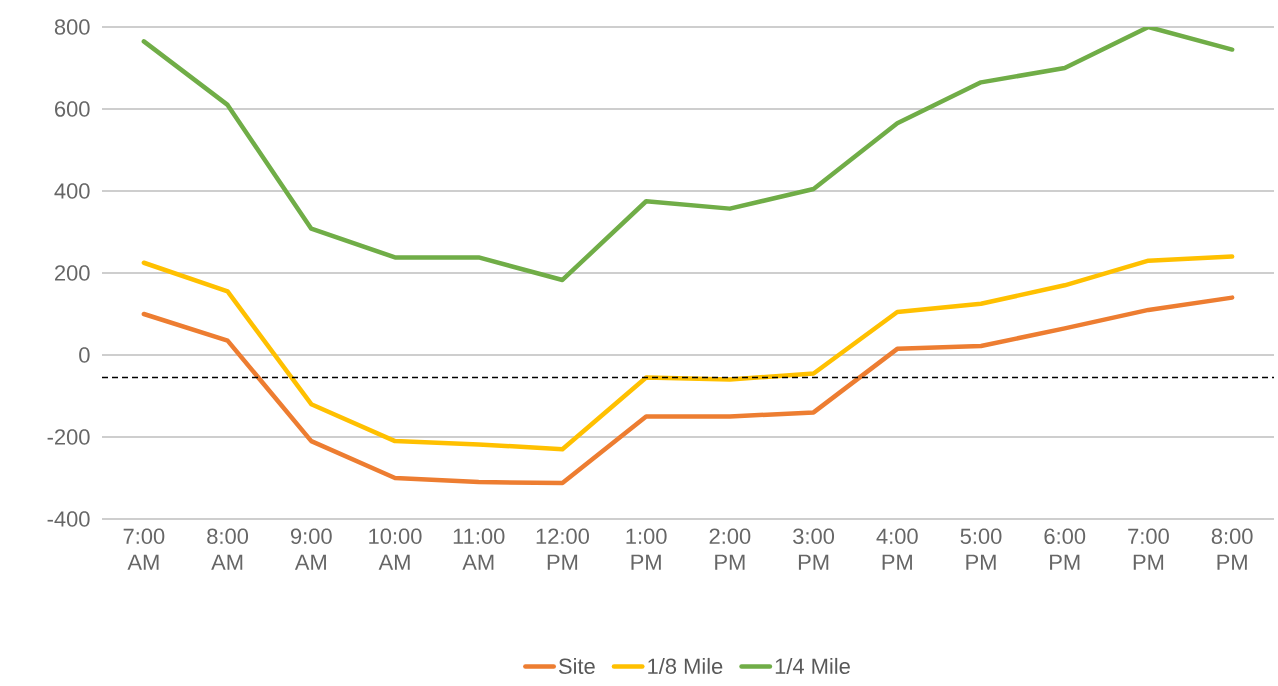 The image size is (1278, 686). What do you see at coordinates (814, 549) in the screenshot?
I see `x-tick-label: 3:00 PM` at bounding box center [814, 549].